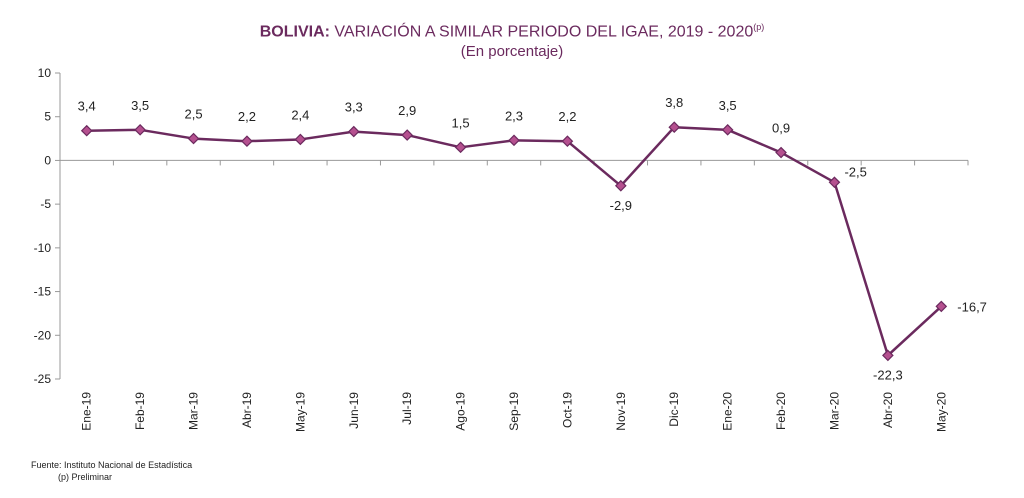  I want to click on data-label: 3,4, so click(87, 106).